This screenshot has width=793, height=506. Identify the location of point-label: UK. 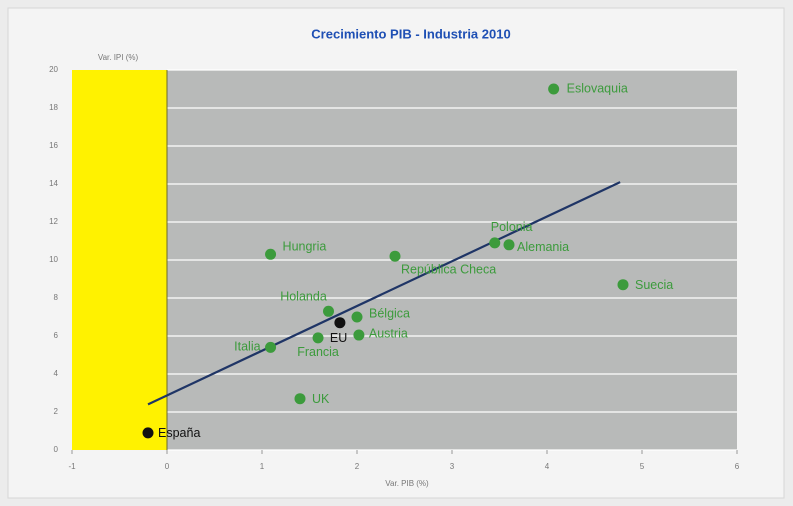
(321, 399).